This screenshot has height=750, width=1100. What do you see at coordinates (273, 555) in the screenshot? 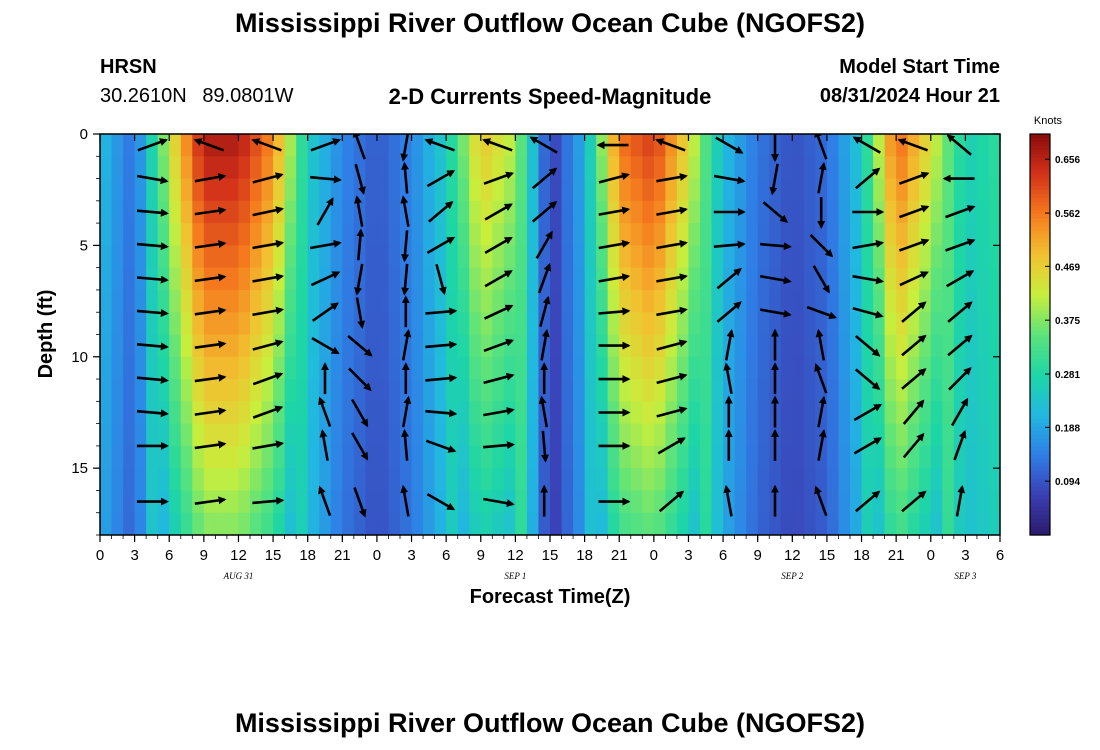
I see `x-tick-label: 15` at bounding box center [273, 555].